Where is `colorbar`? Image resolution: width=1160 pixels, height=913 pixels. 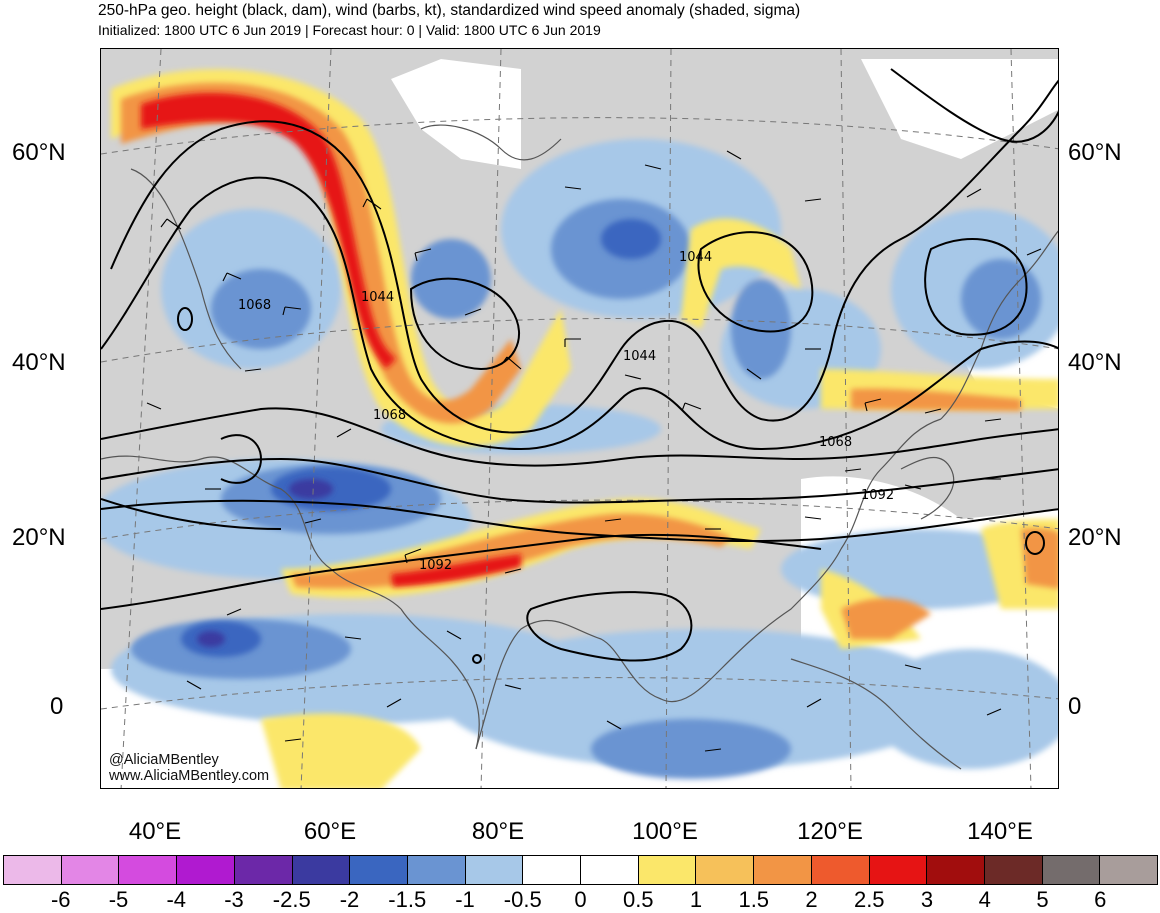
colorbar is located at coordinates (580, 870).